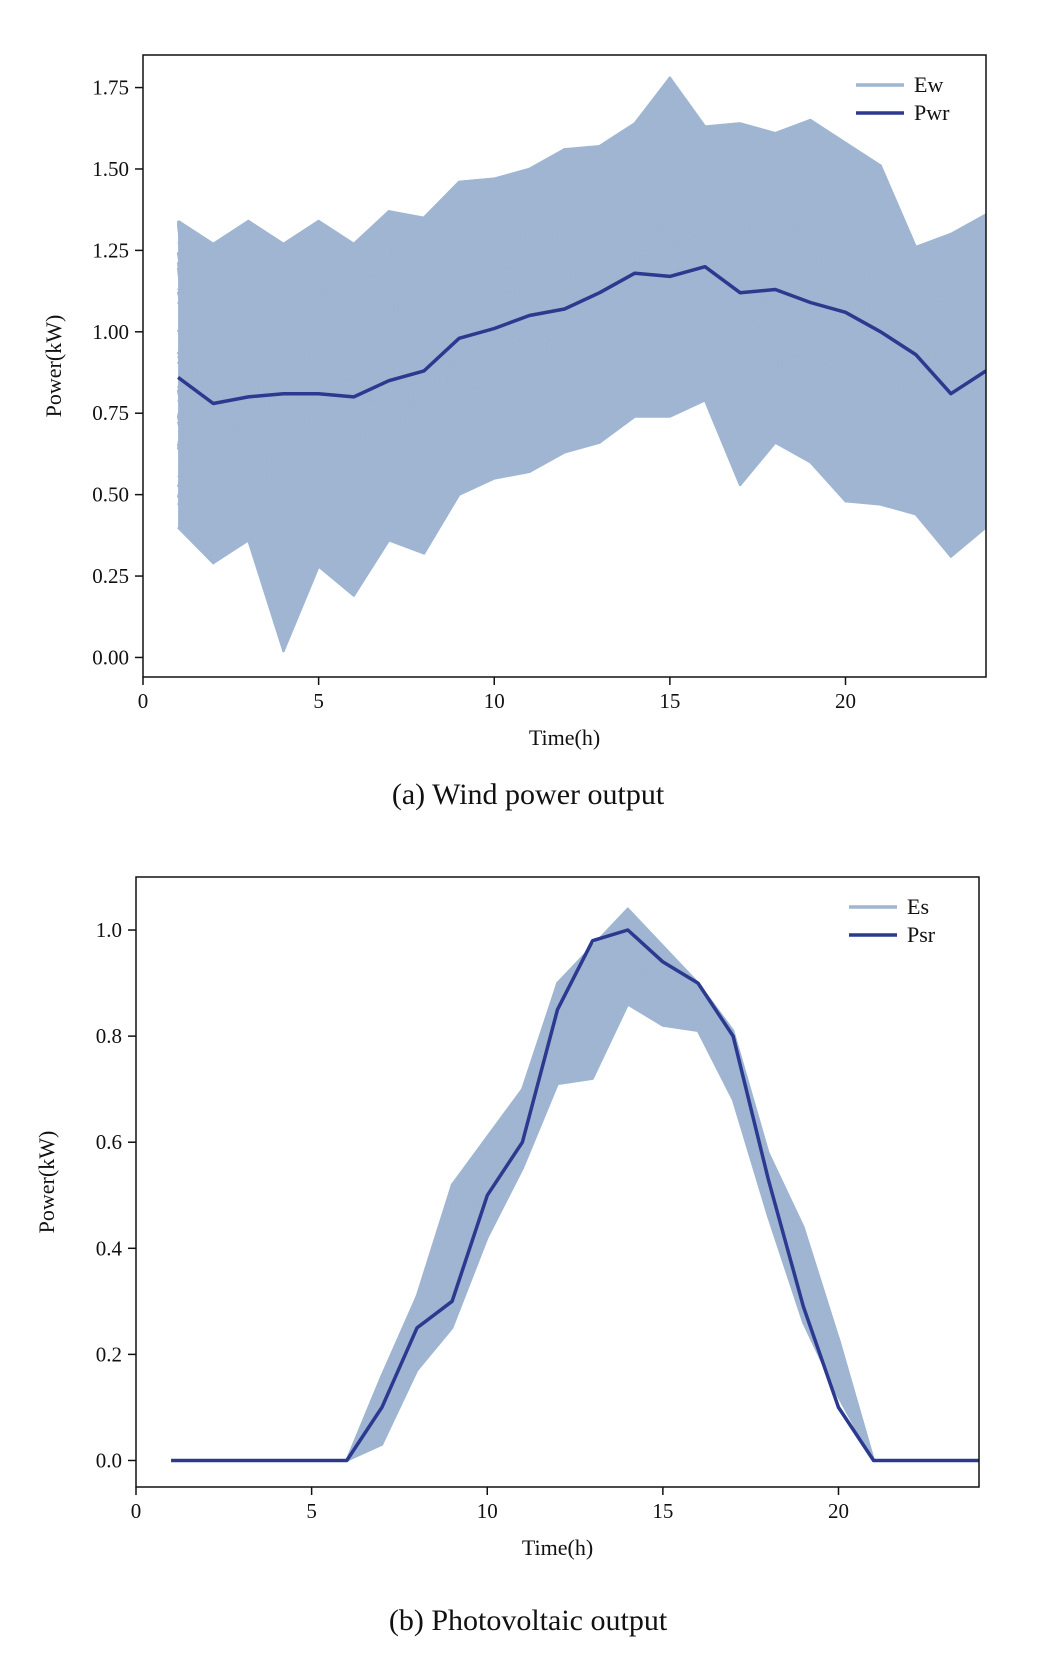 The height and width of the screenshot is (1665, 1056). Describe the element at coordinates (109, 1142) in the screenshot. I see `y-tick-label: 0.6` at that location.